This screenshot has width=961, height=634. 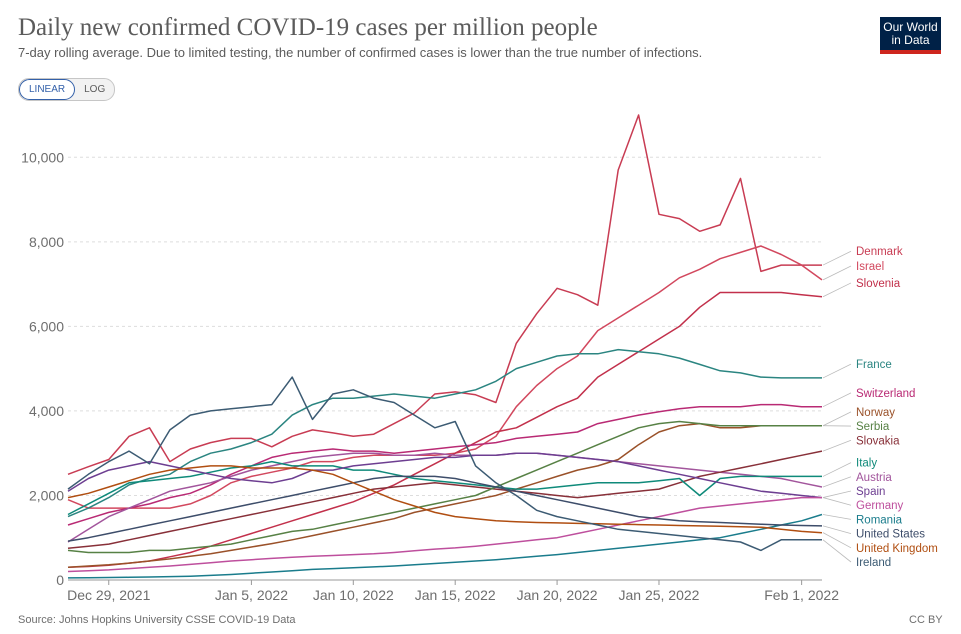 What do you see at coordinates (926, 620) in the screenshot?
I see `license-link: CC BY` at bounding box center [926, 620].